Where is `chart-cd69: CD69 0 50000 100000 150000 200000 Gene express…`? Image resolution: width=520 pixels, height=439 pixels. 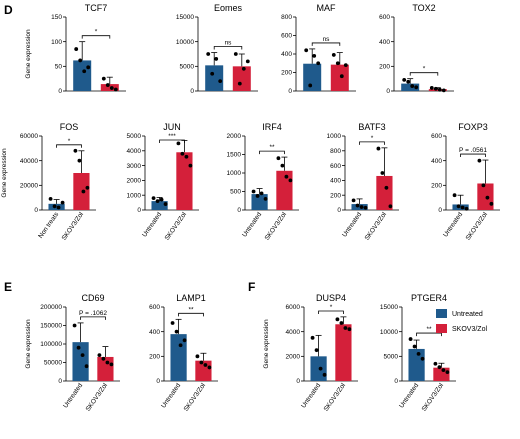 chart-cd69: CD69 0 50000 100000 150000 200000 Gene express… is located at coordinates (72, 353).